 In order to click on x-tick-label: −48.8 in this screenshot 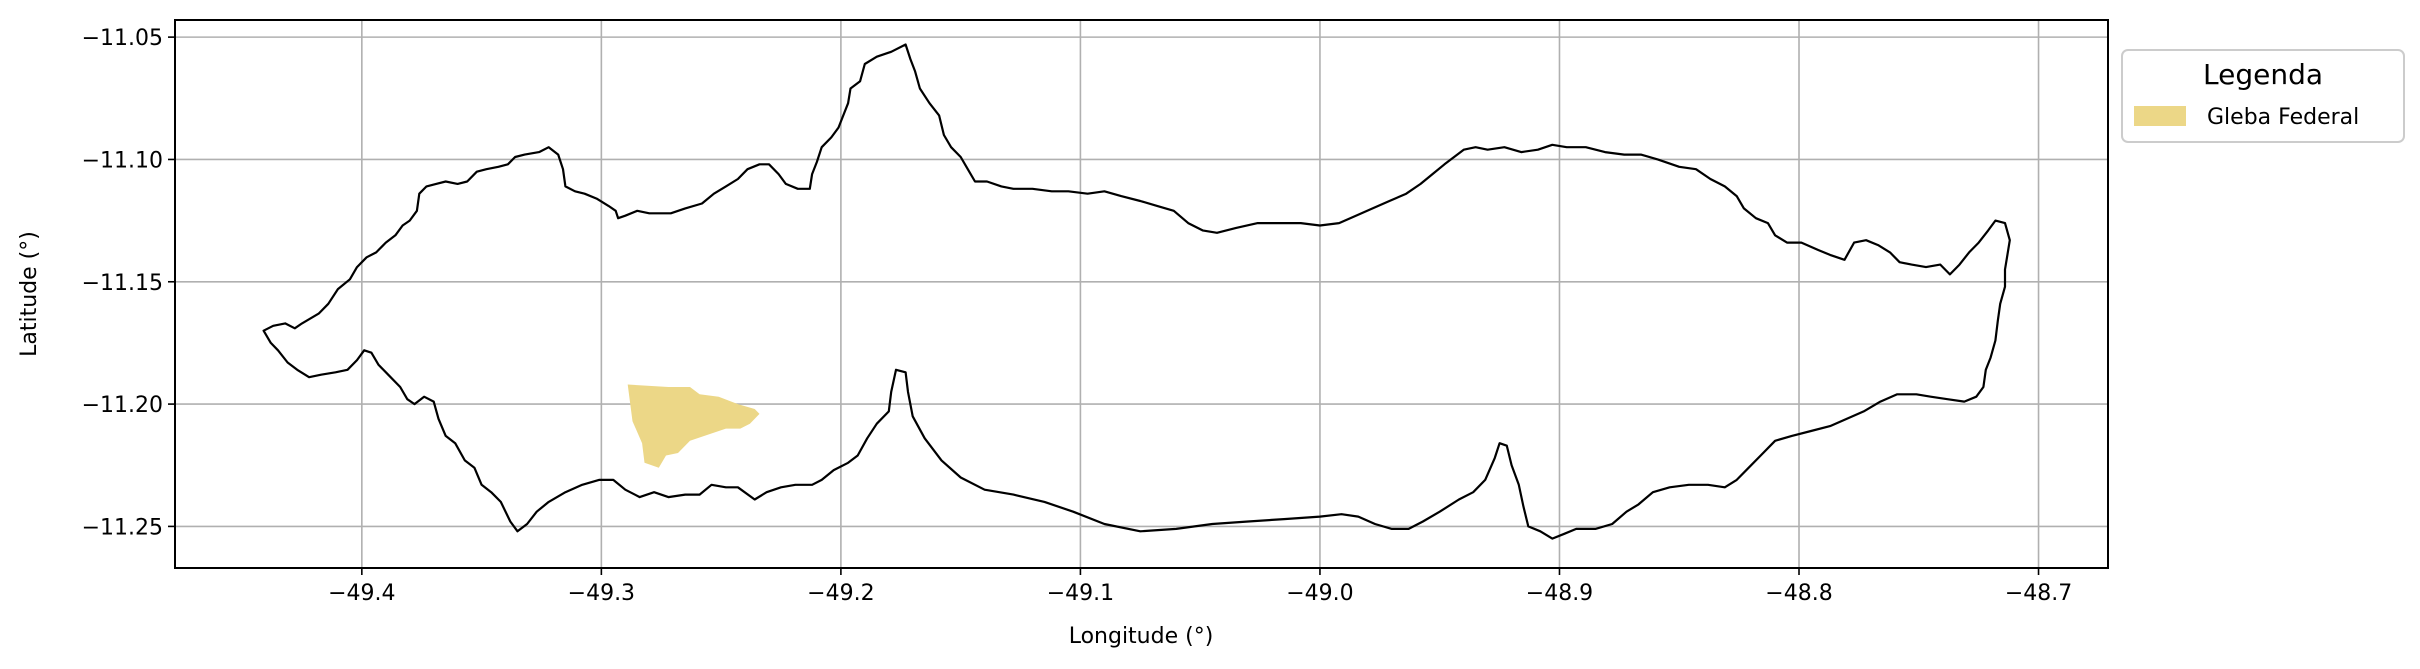, I will do `click(1798, 593)`.